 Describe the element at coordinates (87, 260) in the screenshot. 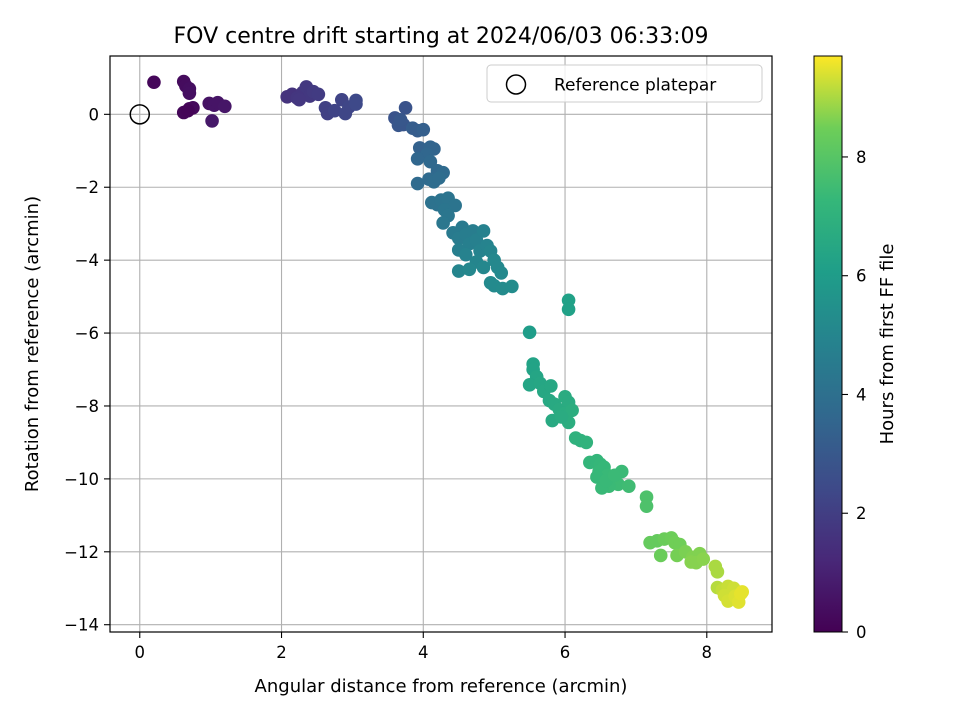

I see `y-tick-label-2: −4` at that location.